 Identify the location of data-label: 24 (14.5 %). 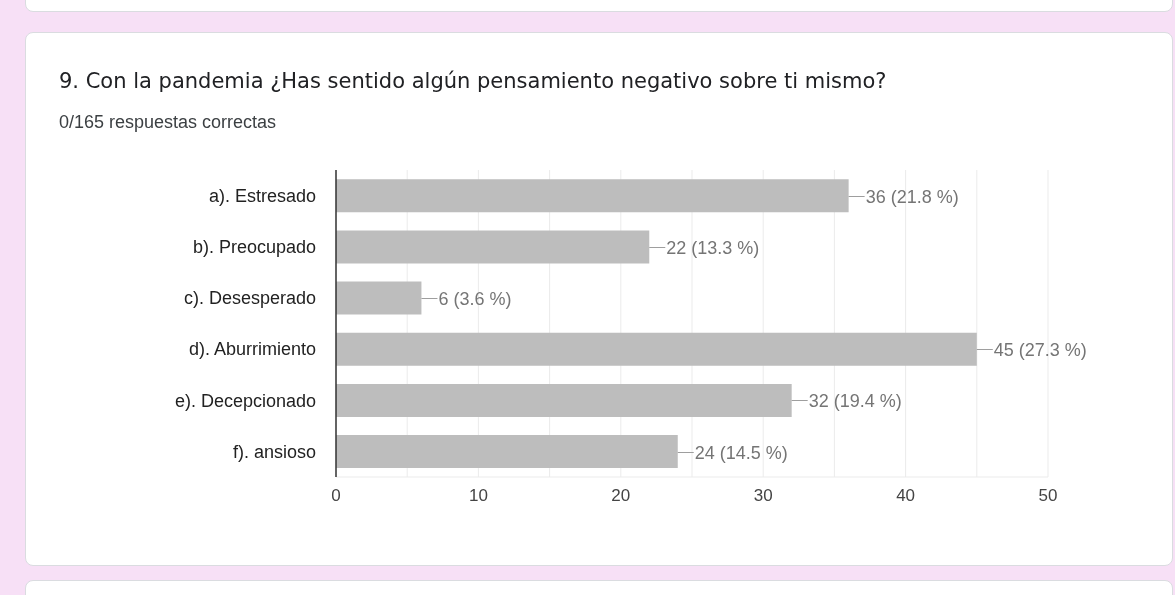
(741, 452).